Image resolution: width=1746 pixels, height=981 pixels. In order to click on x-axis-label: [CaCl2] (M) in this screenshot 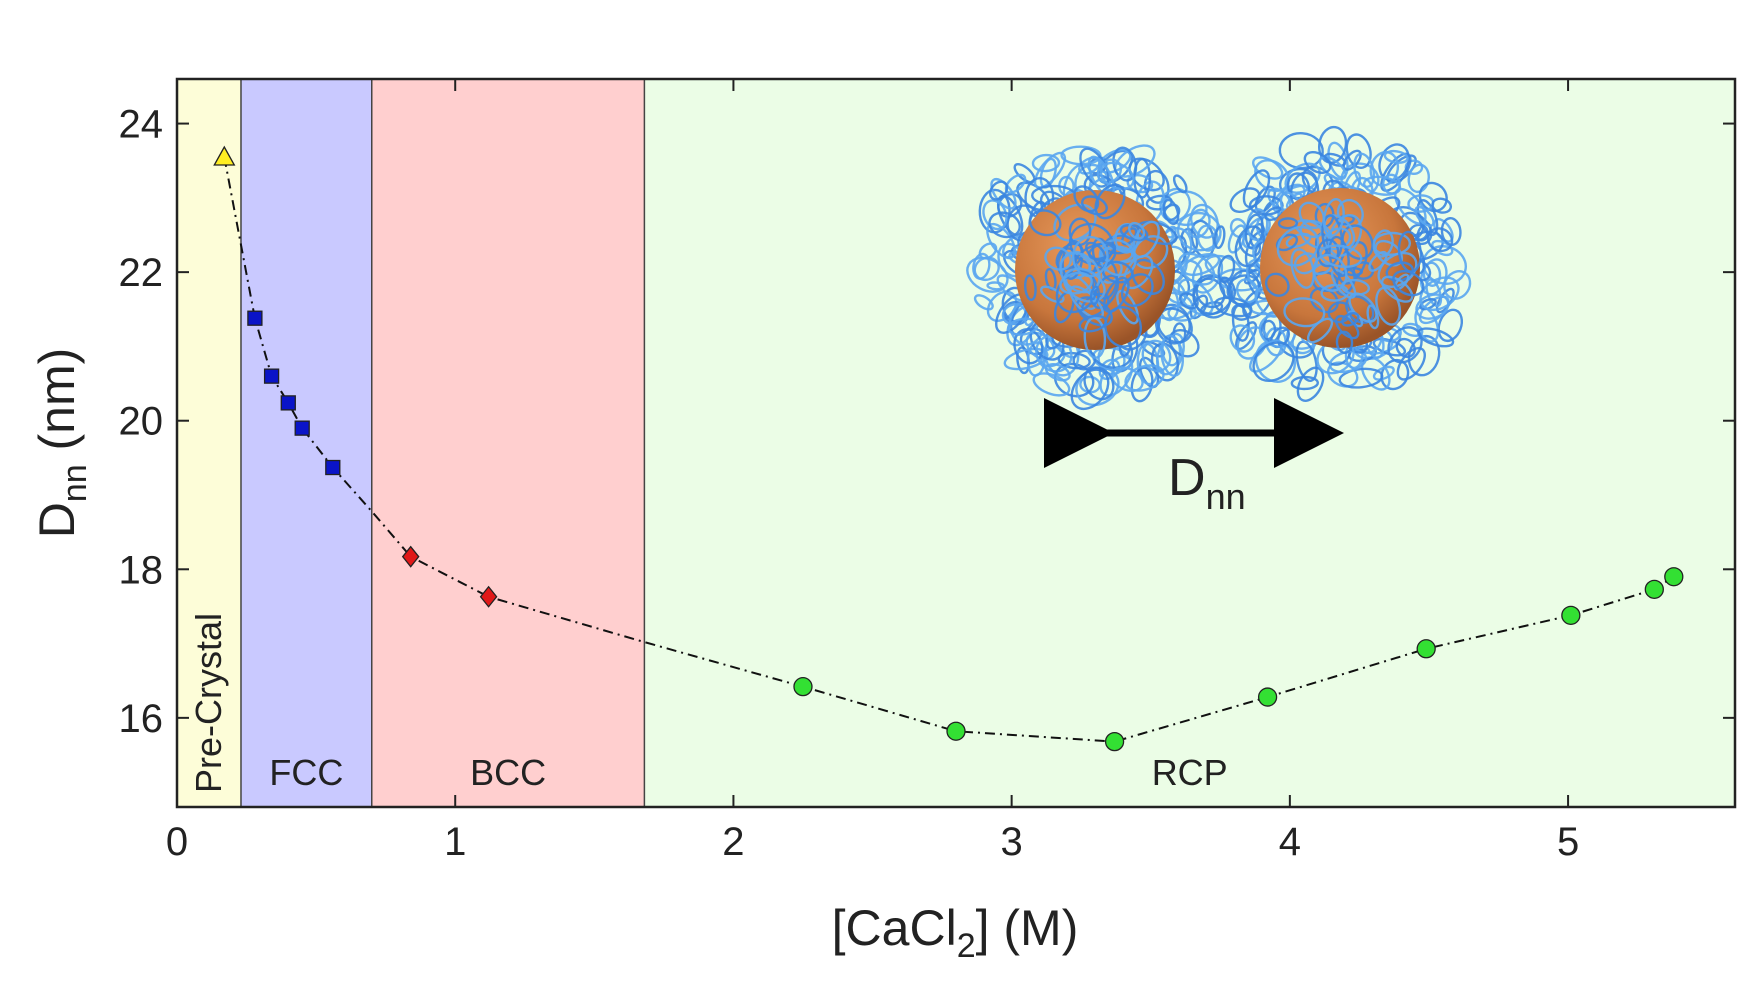, I will do `click(955, 932)`.